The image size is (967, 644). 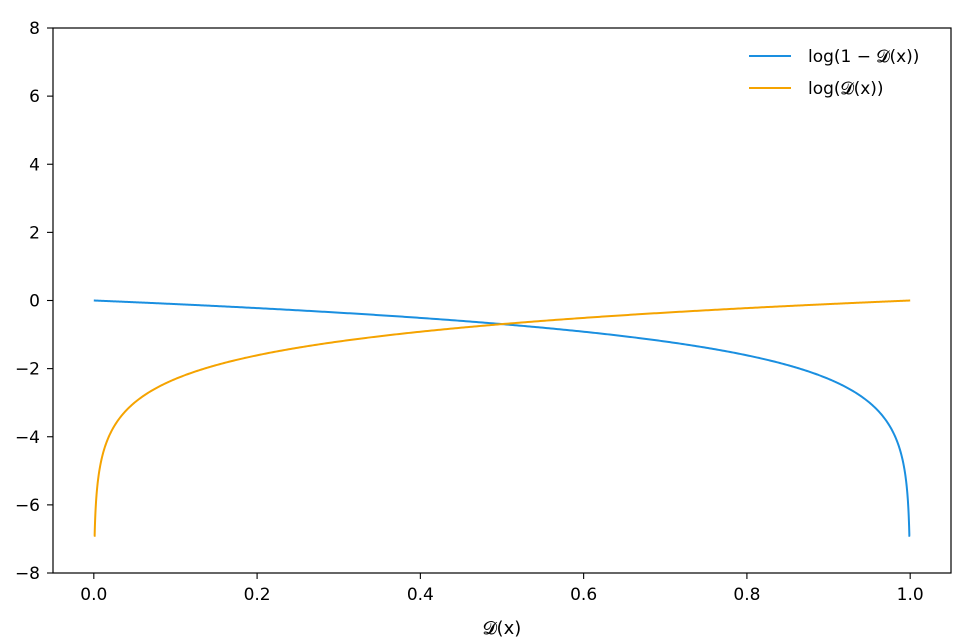 I want to click on x-tick-label: 1.0, so click(x=910, y=595).